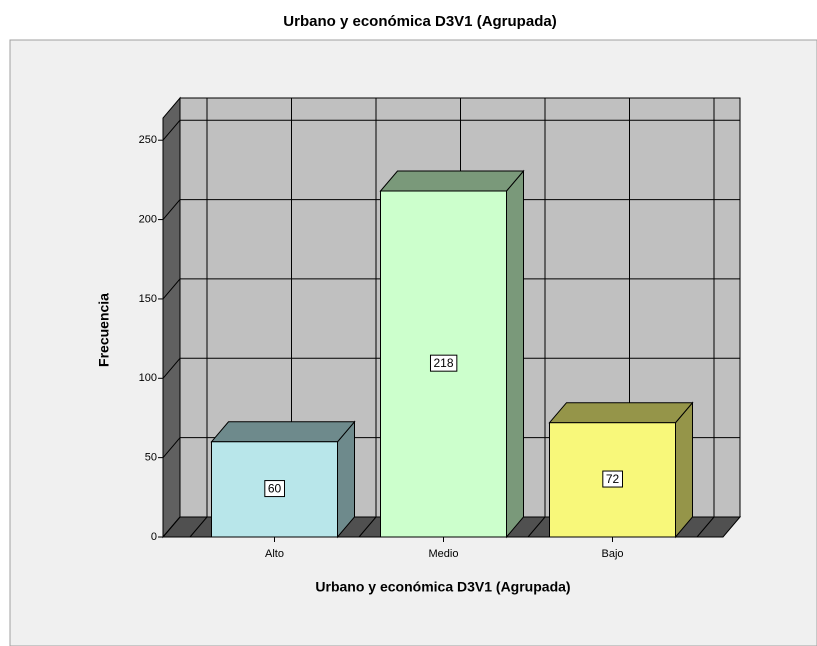 The width and height of the screenshot is (817, 646). Describe the element at coordinates (148, 219) in the screenshot. I see `y-tick-label: 200` at that location.